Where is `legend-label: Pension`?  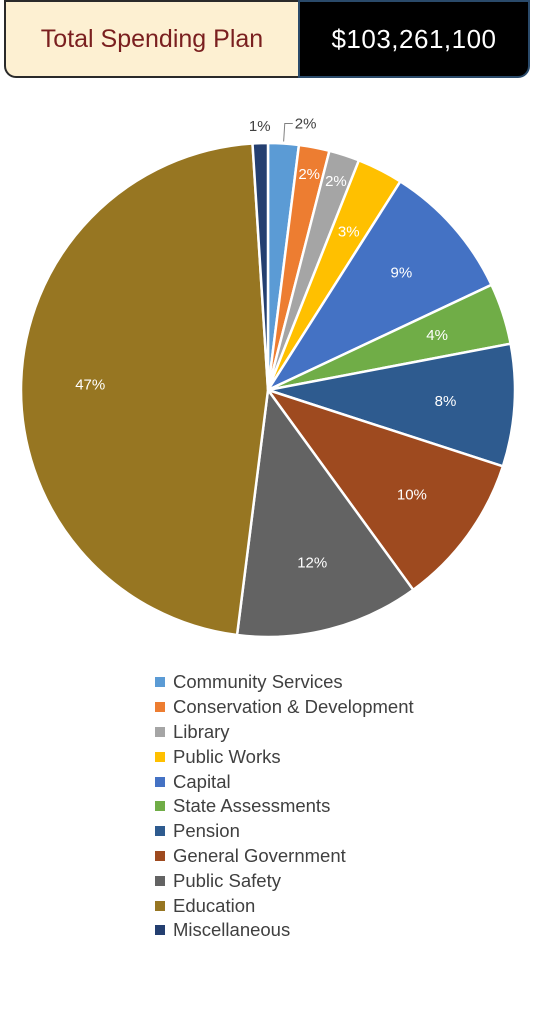
legend-label: Pension is located at coordinates (206, 831).